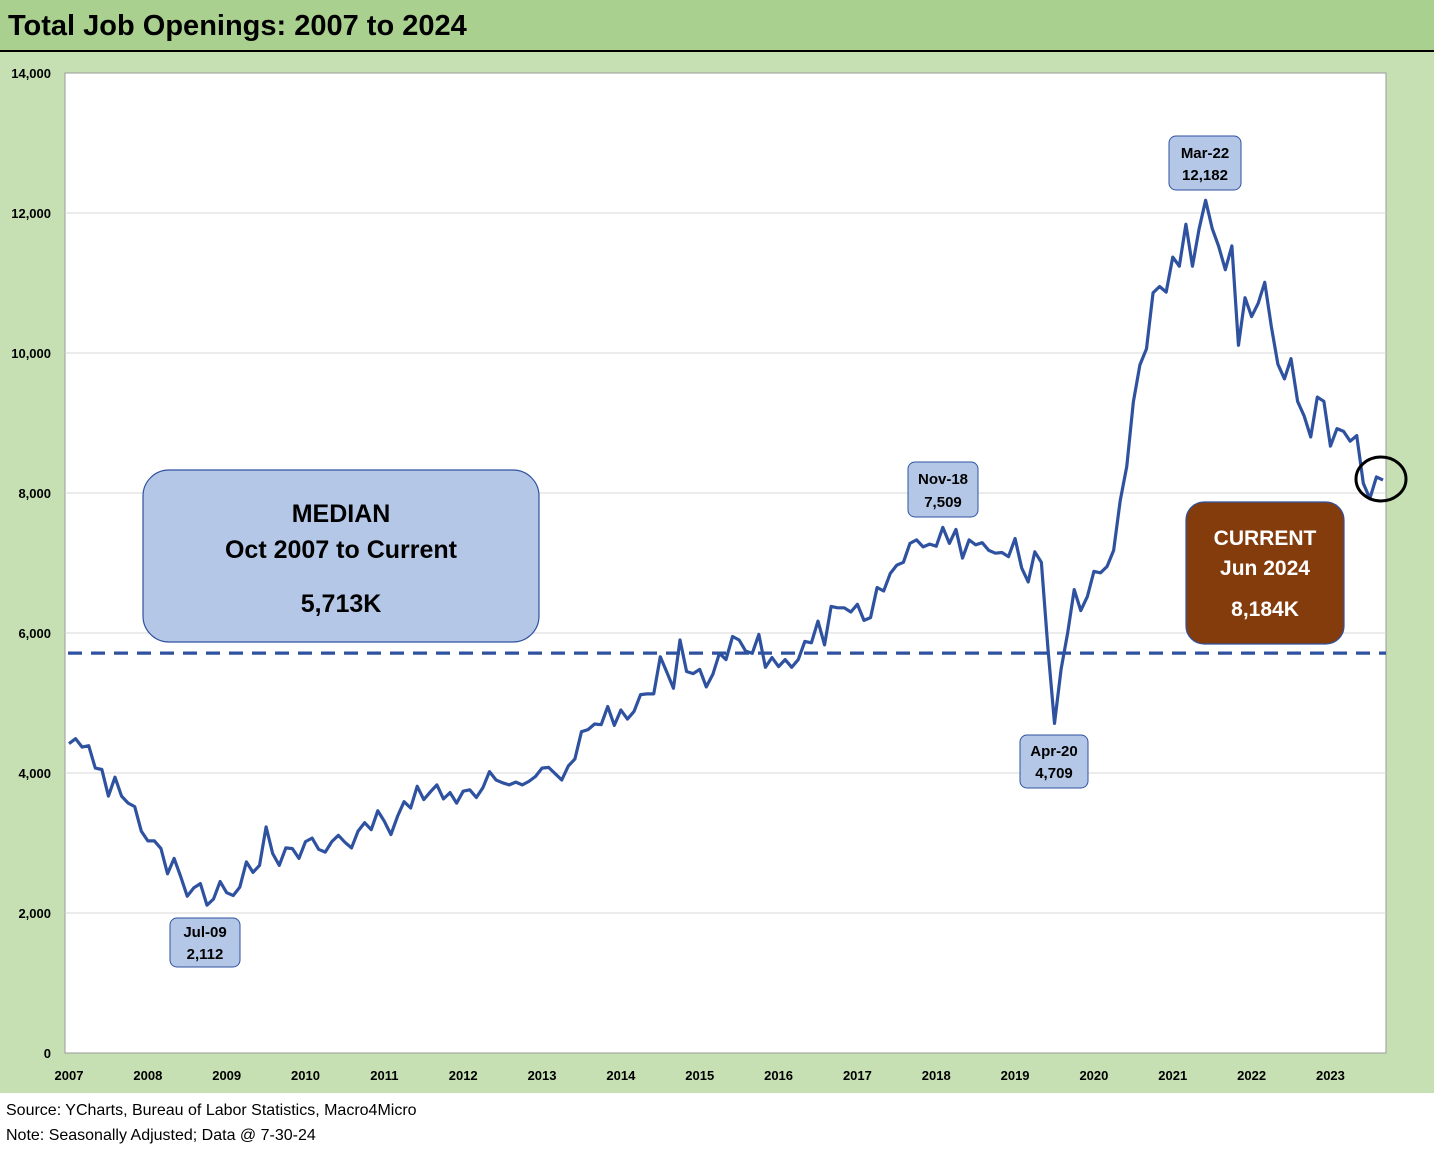 The width and height of the screenshot is (1434, 1154). Describe the element at coordinates (857, 1075) in the screenshot. I see `x-tick-label: 2017` at that location.